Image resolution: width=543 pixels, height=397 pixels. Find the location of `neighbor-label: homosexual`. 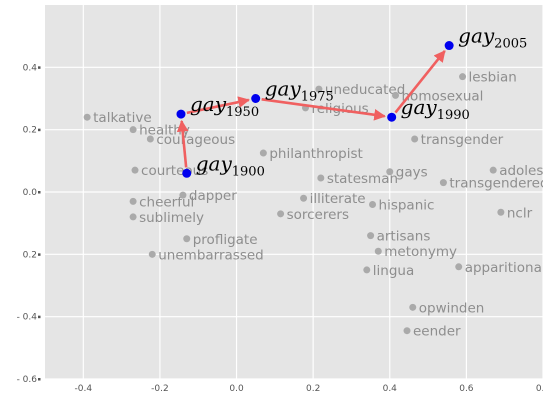

neighbor-label: homosexual is located at coordinates (443, 96).